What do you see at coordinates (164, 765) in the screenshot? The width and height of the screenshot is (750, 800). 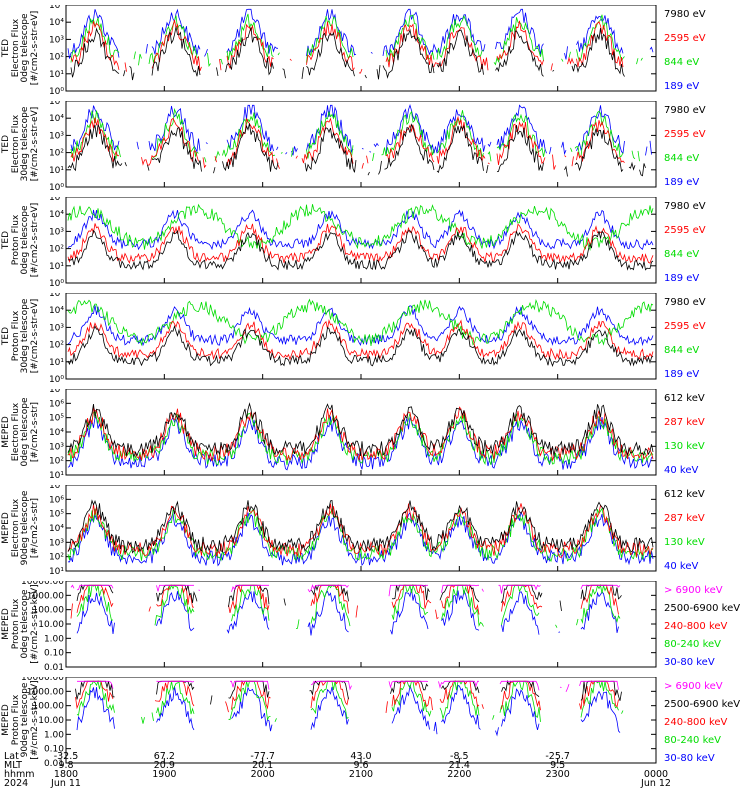 I see `xaxis-mlt-value: 20.9` at bounding box center [164, 765].